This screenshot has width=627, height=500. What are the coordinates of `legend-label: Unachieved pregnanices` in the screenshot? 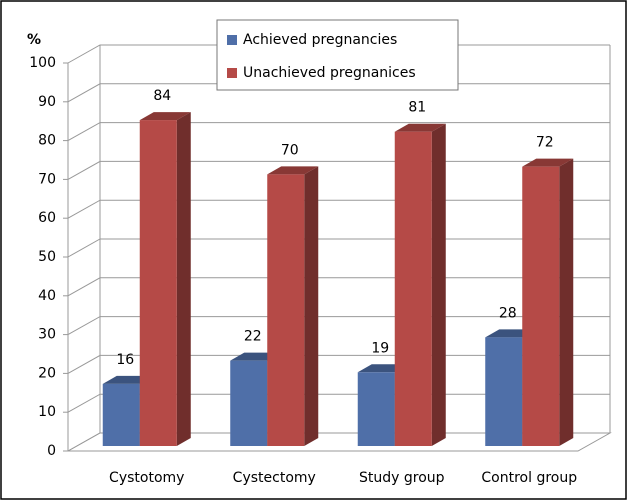 It's located at (329, 73).